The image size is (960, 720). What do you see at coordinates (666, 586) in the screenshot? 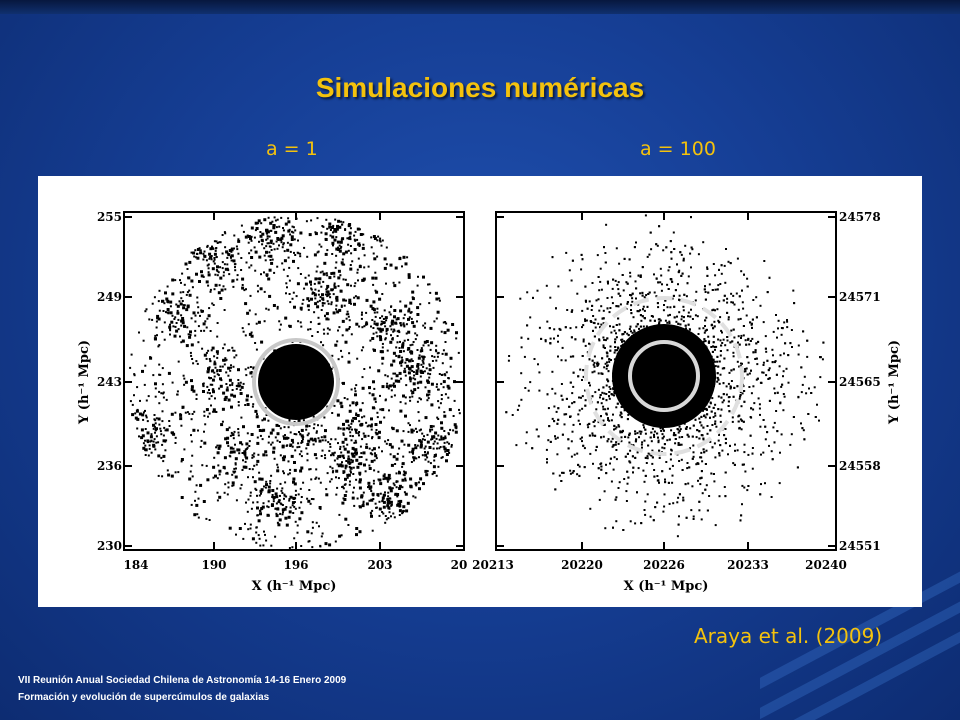
I see `right-x-axis-label: X (h⁻¹ Mpc)` at bounding box center [666, 586].